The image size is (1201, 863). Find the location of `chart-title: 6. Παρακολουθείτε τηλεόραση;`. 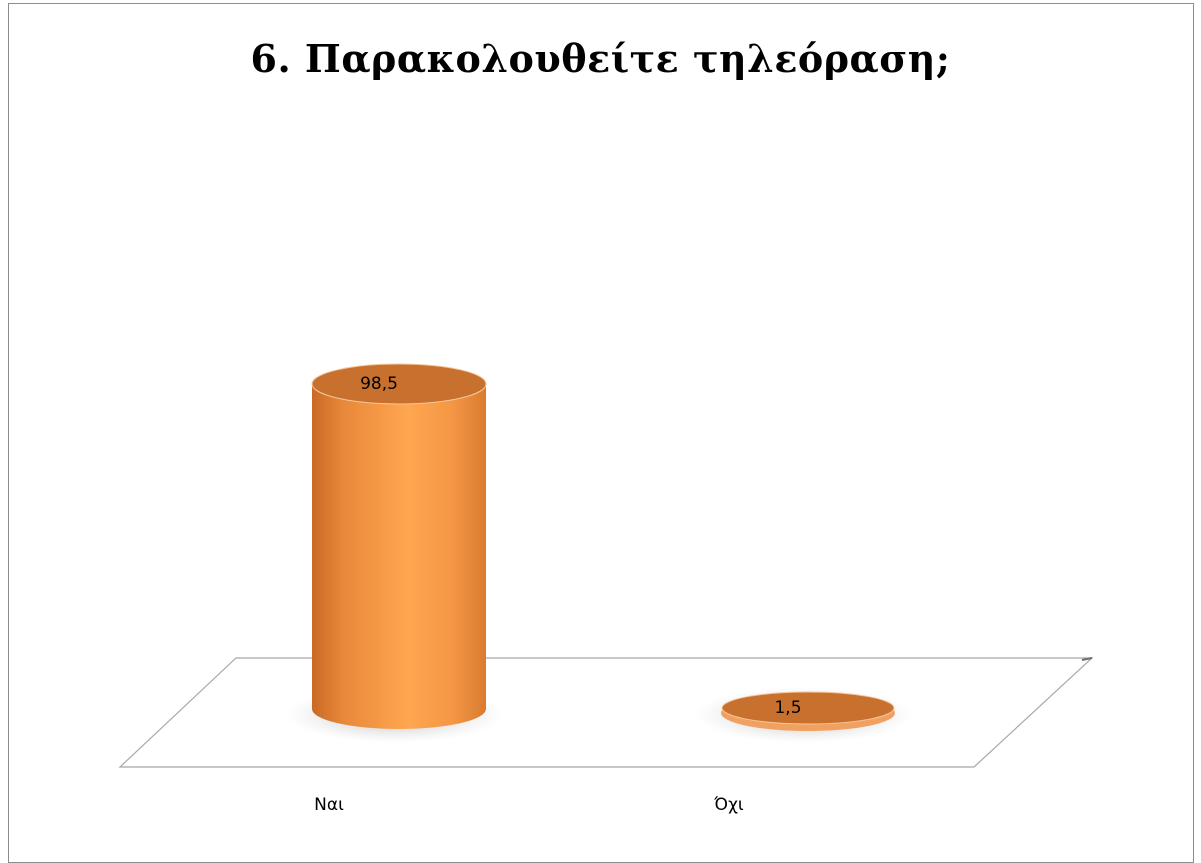

chart-title: 6. Παρακολουθείτε τηλεόραση; is located at coordinates (600, 58).